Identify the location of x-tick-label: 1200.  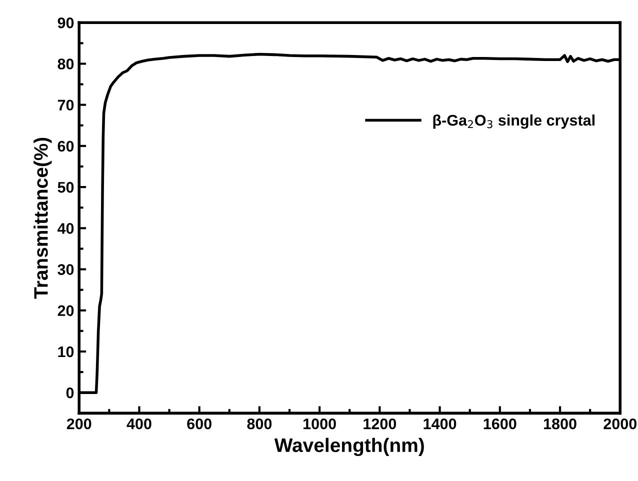
(380, 424).